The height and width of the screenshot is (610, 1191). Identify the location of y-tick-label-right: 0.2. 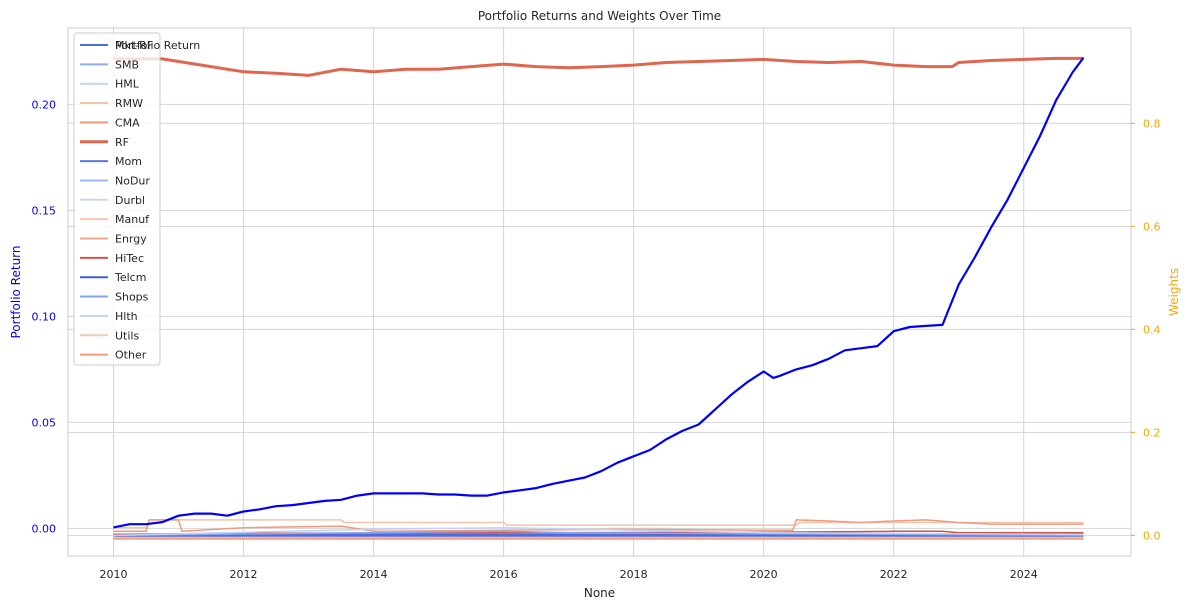
(1152, 432).